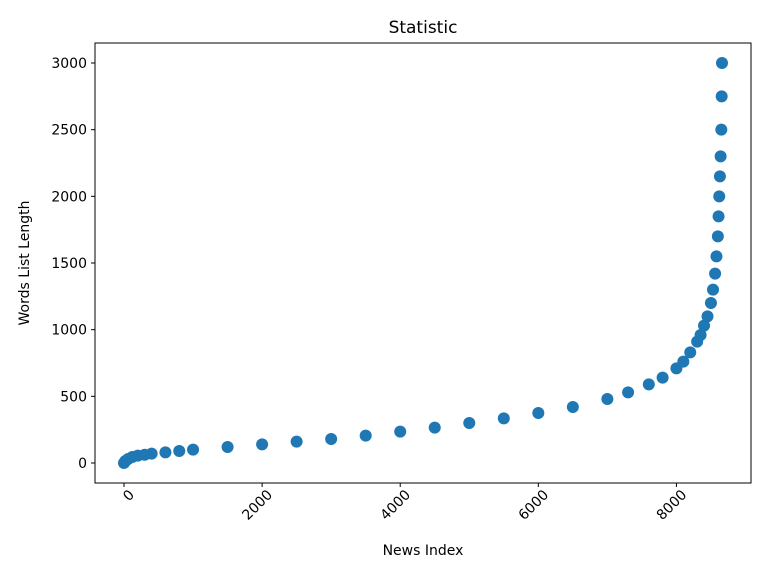 Image resolution: width=768 pixels, height=576 pixels. I want to click on x-axis-label: News Index, so click(423, 551).